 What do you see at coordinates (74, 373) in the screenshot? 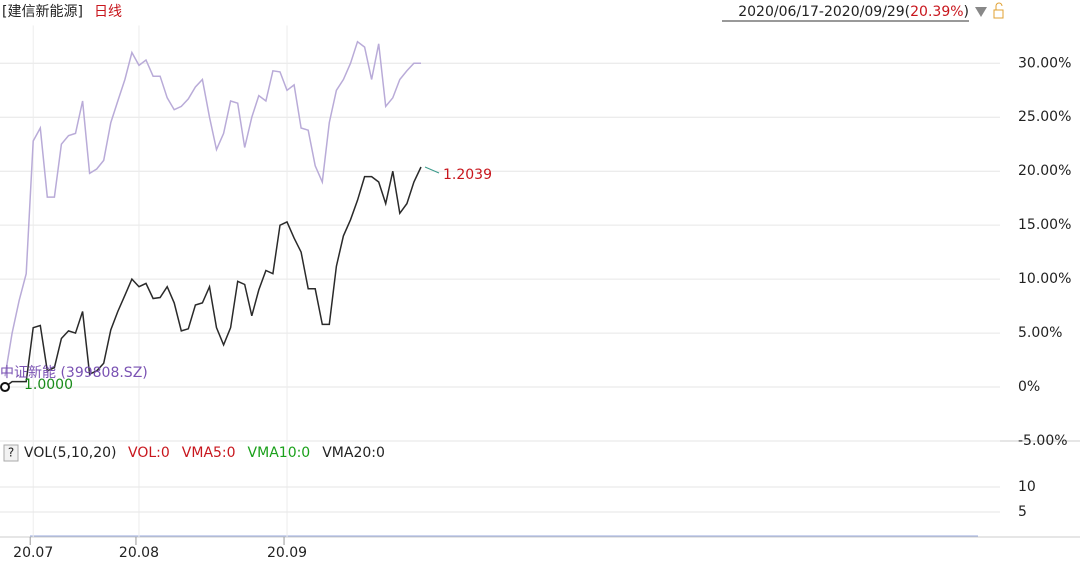
I see `series-label: 中证新能 (399808.SZ)` at bounding box center [74, 373].